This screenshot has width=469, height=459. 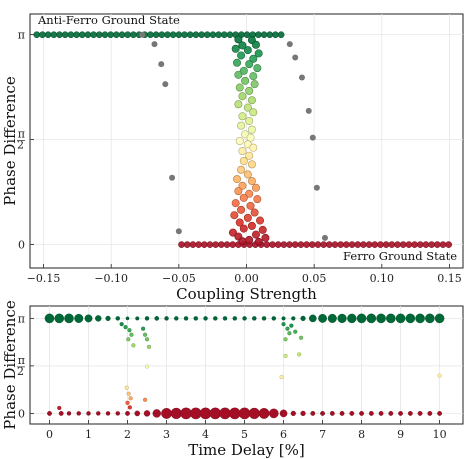 I want to click on y-tick-label-denominator: 2, so click(x=20, y=371).